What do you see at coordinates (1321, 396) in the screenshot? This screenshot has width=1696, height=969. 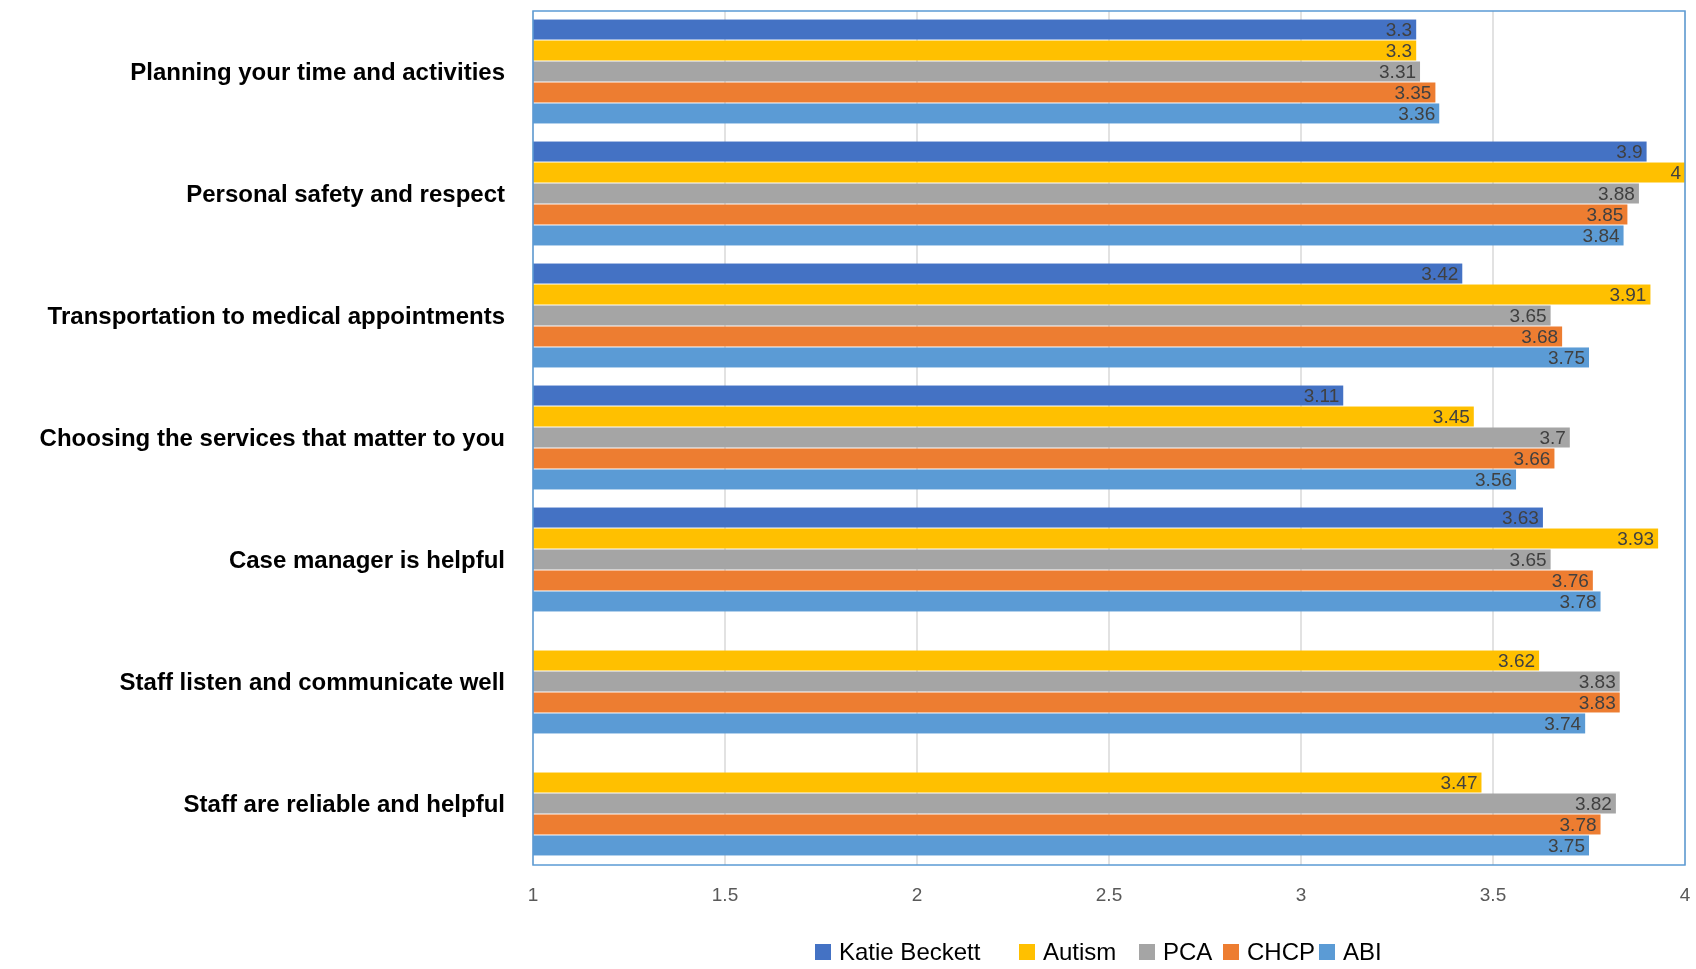 I see `data-label: 3.11` at bounding box center [1321, 396].